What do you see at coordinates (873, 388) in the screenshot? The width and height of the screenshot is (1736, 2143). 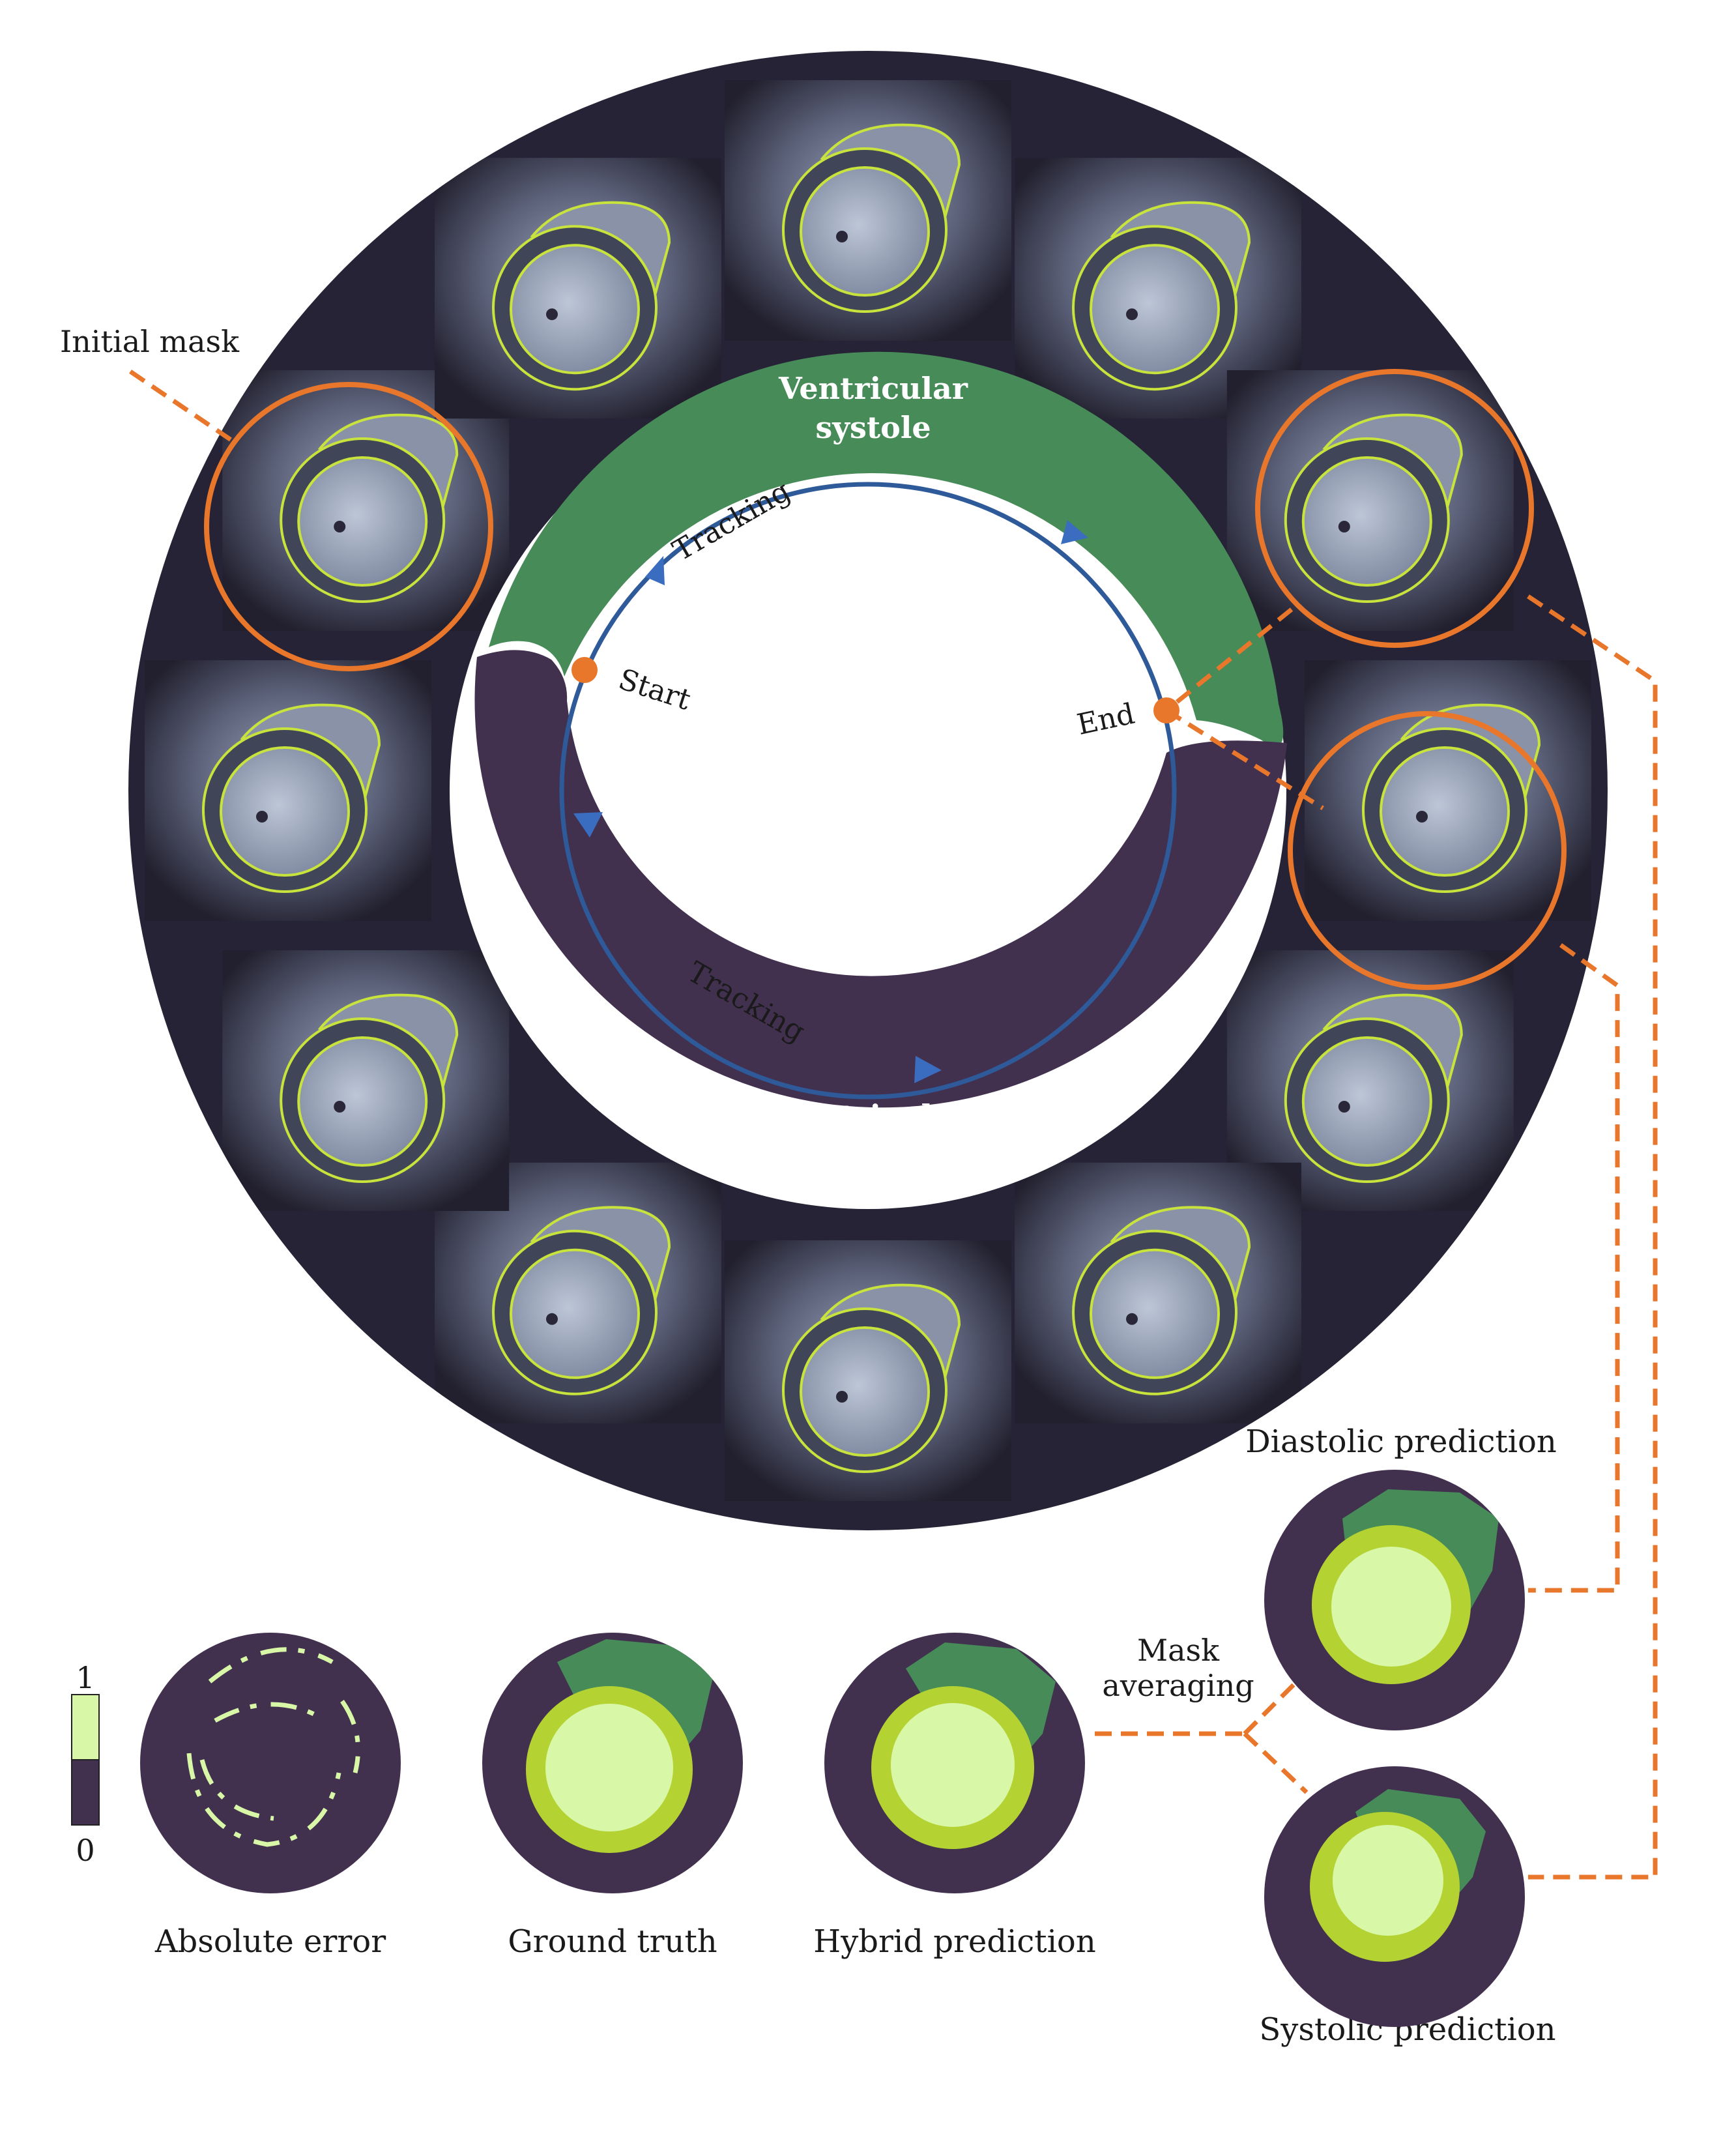 I see `systole-label-line1: Ventricular` at bounding box center [873, 388].